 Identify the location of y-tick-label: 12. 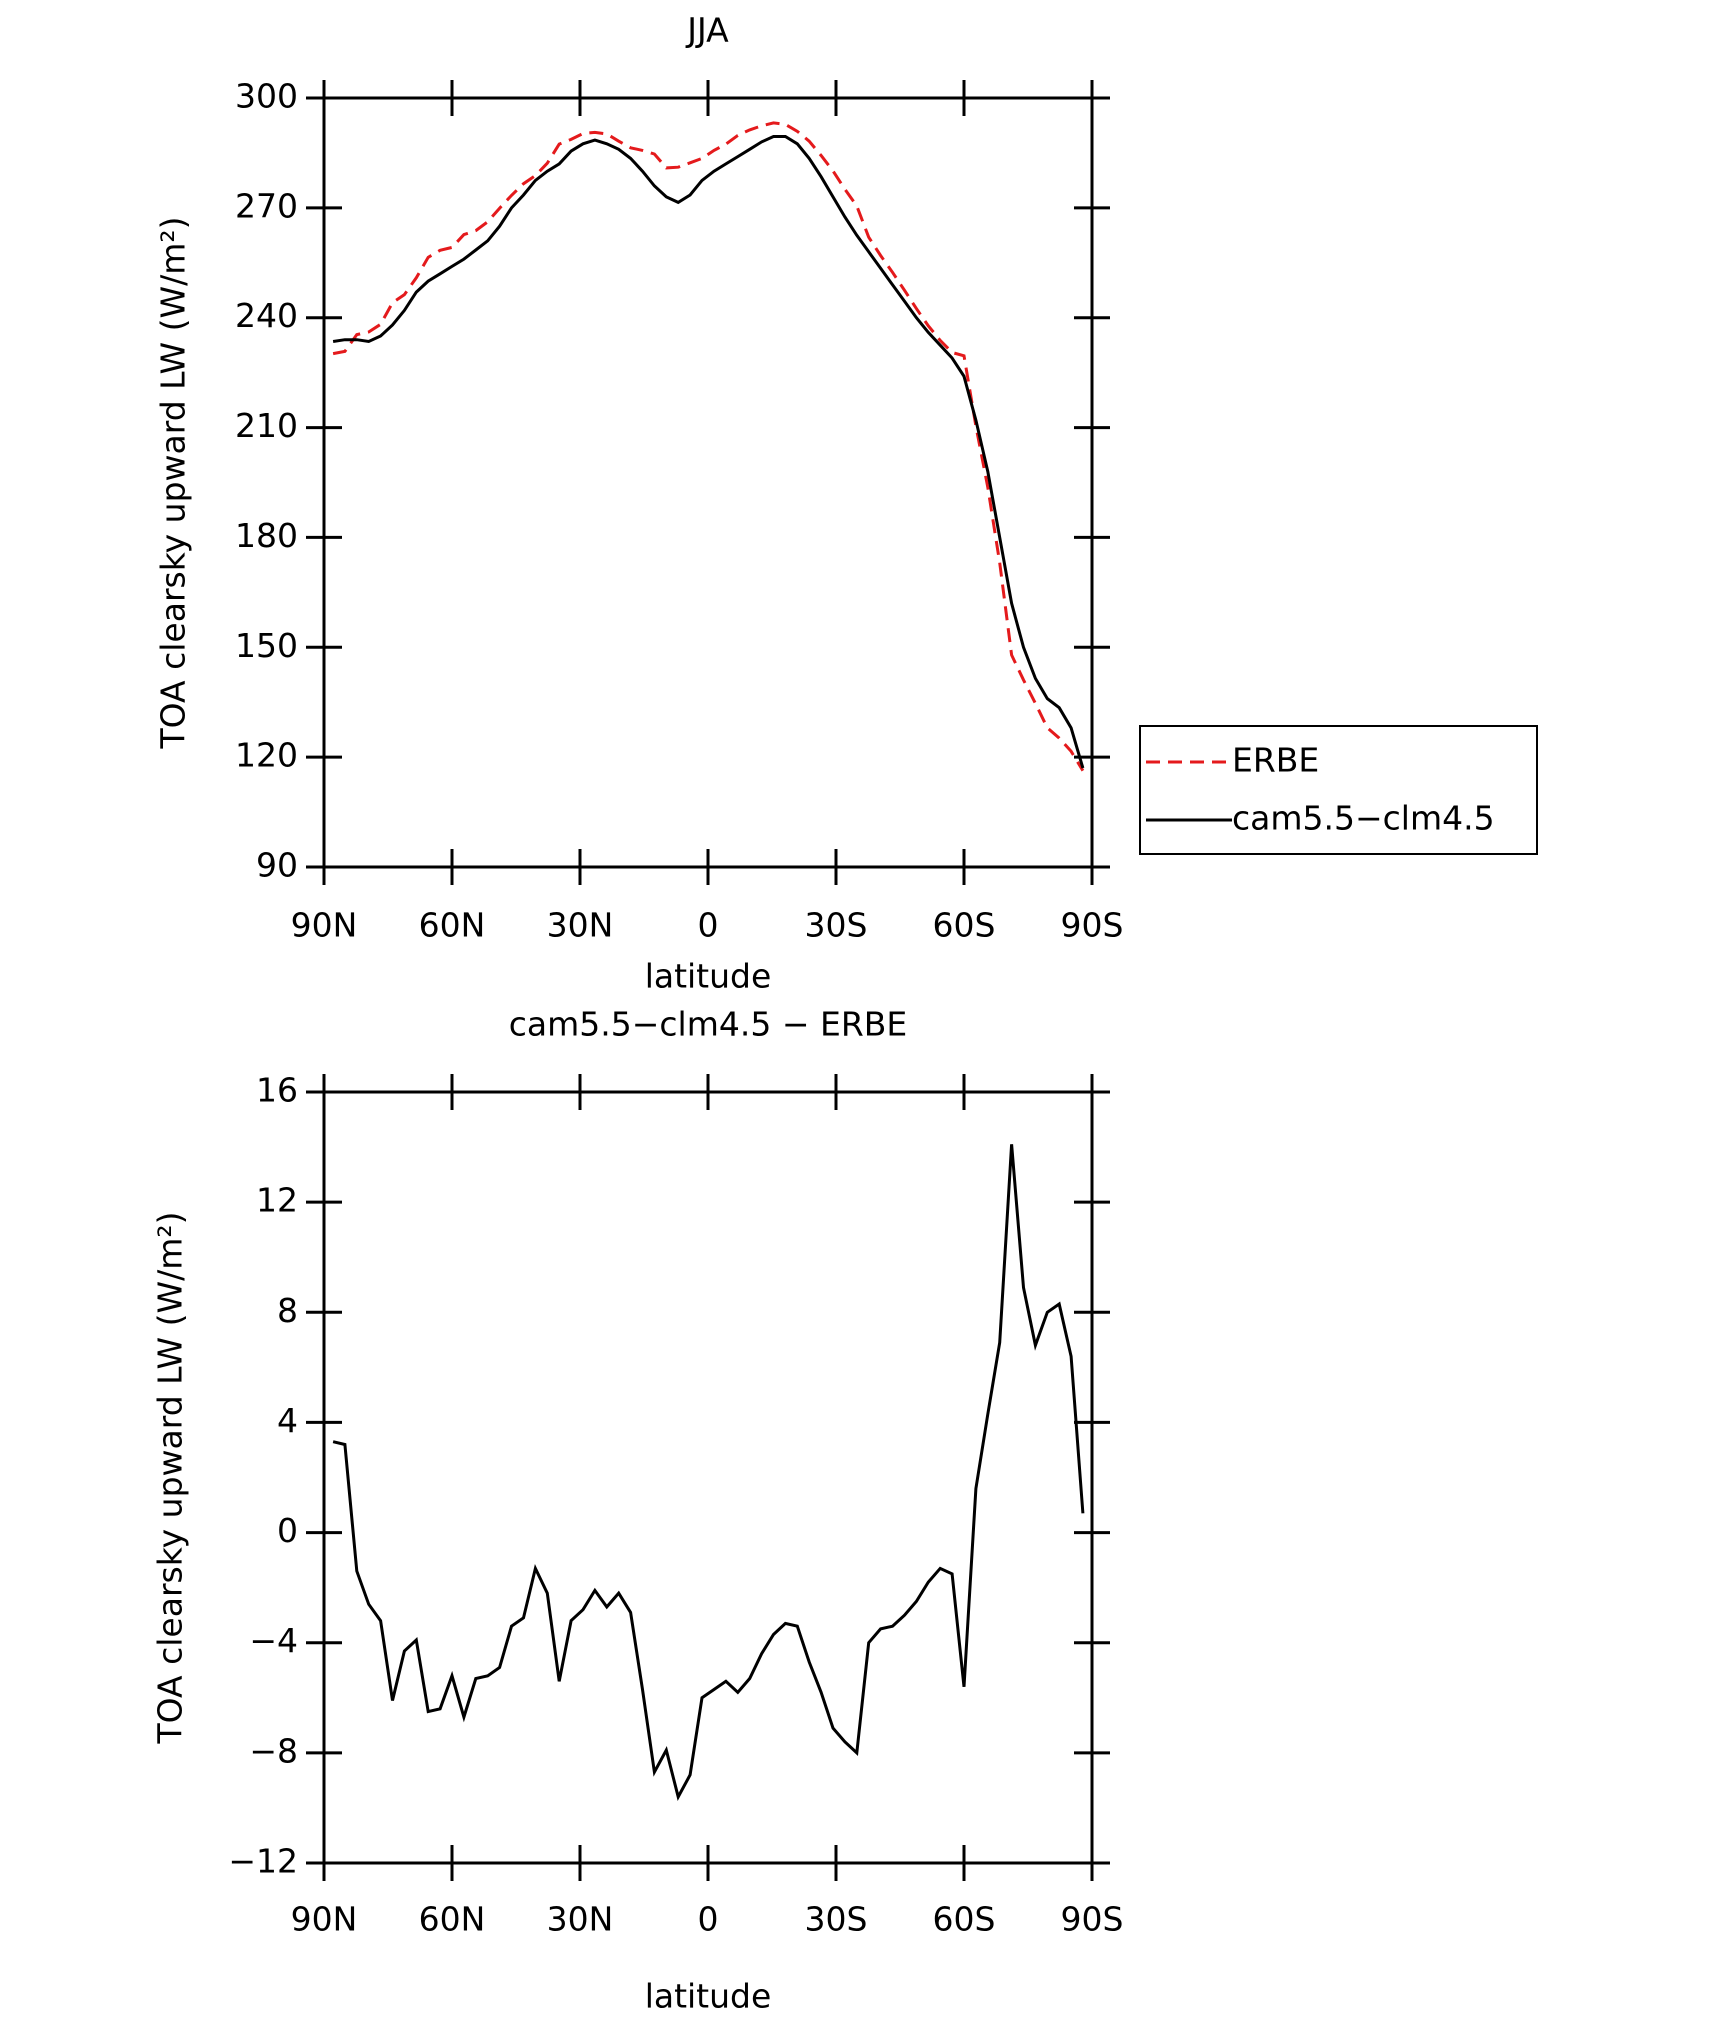
(277, 1200).